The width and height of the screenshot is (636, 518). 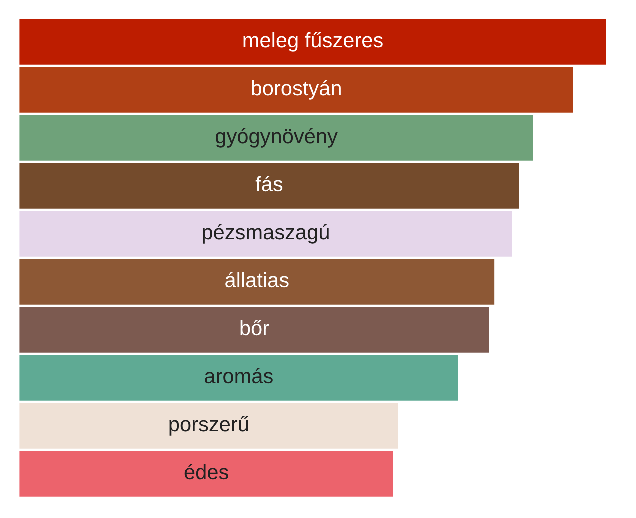 What do you see at coordinates (257, 280) in the screenshot?
I see `y-tick-label: állatias` at bounding box center [257, 280].